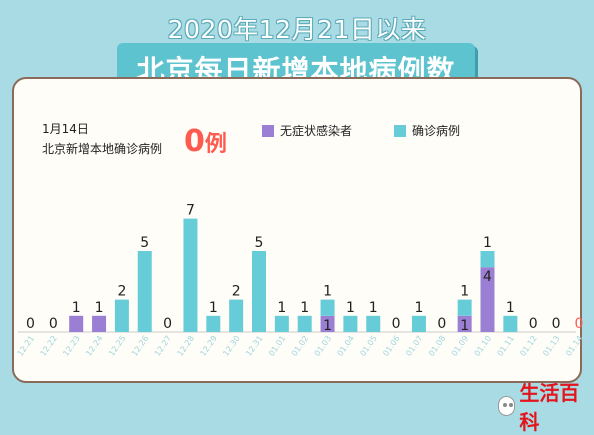 This screenshot has height=435, width=594. I want to click on data-label-asymptomatic: 4, so click(487, 277).